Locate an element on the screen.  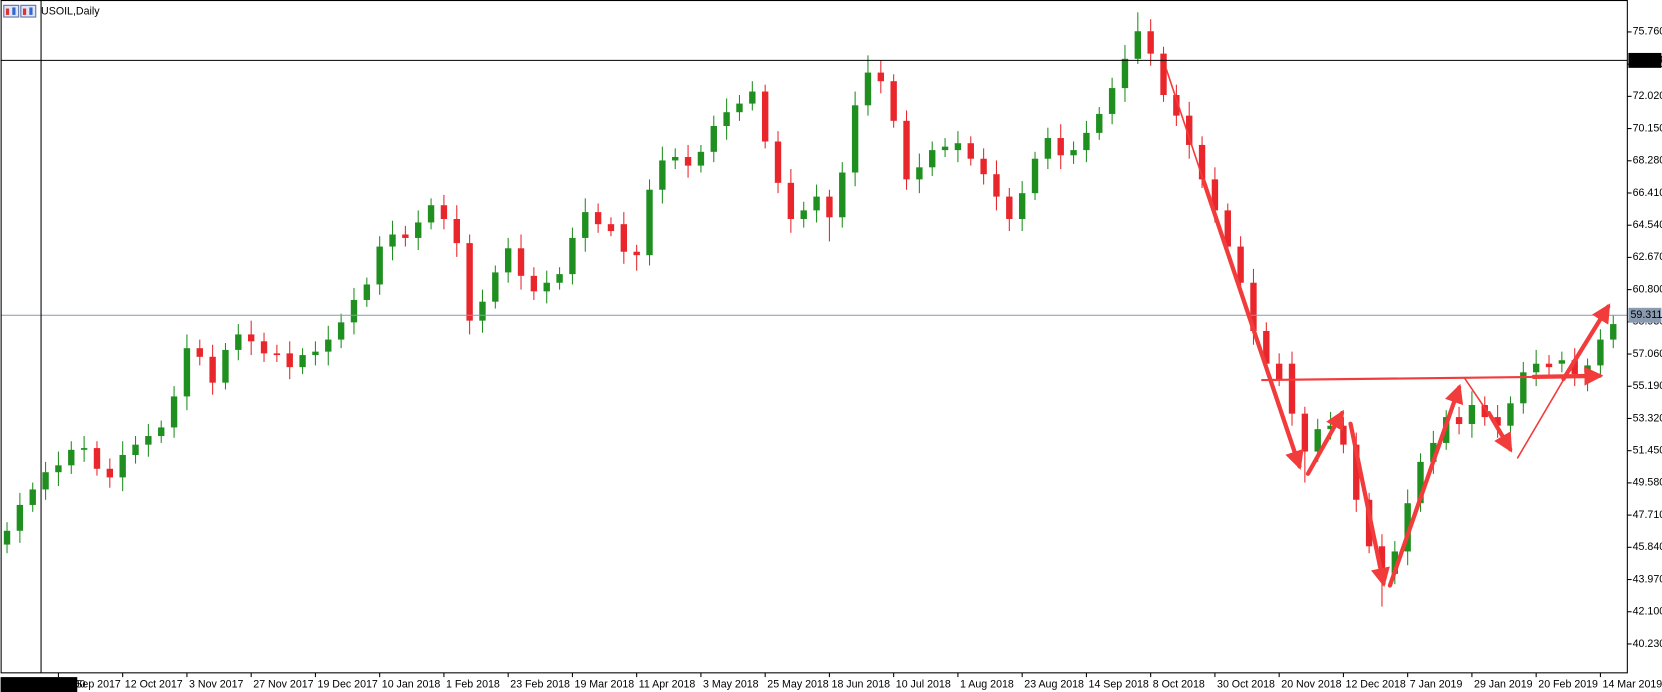
crosshair-time-label: 2017.09.12 00:00 is located at coordinates (44, 684).